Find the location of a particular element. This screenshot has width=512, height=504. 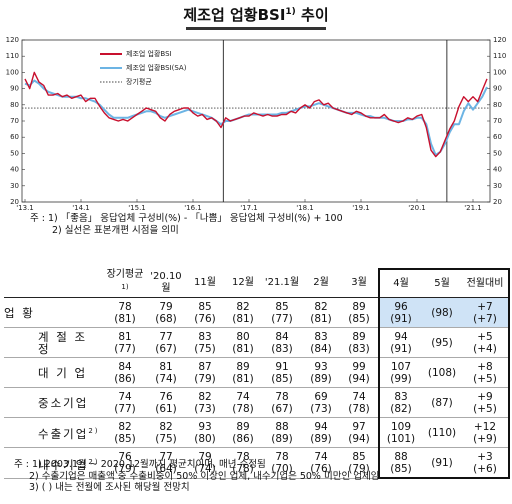

table-cell: 88 (89) is located at coordinates (282, 433).